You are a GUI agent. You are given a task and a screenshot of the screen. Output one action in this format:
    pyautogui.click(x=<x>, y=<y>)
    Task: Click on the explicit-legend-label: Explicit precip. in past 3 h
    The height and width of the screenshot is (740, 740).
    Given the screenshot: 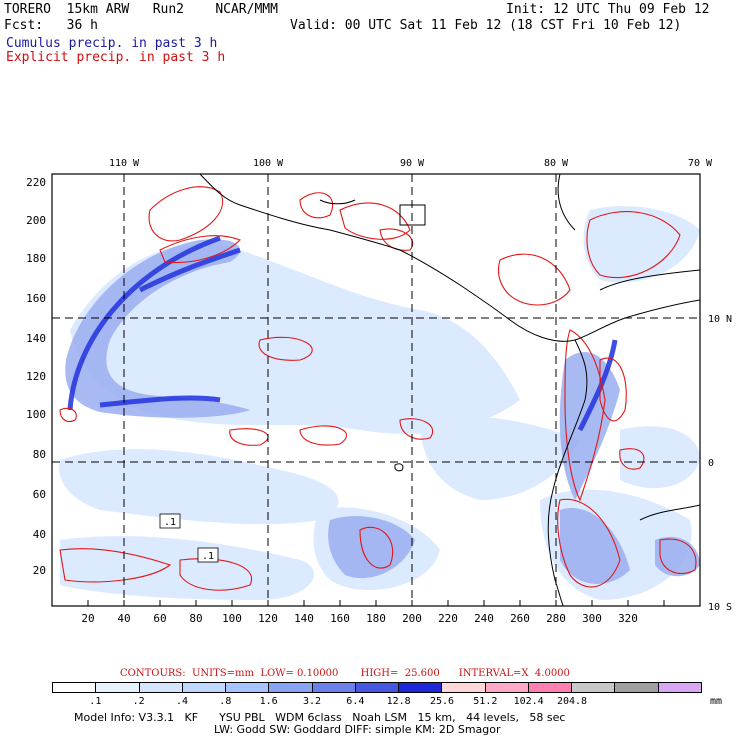 What is the action you would take?
    pyautogui.click(x=116, y=57)
    